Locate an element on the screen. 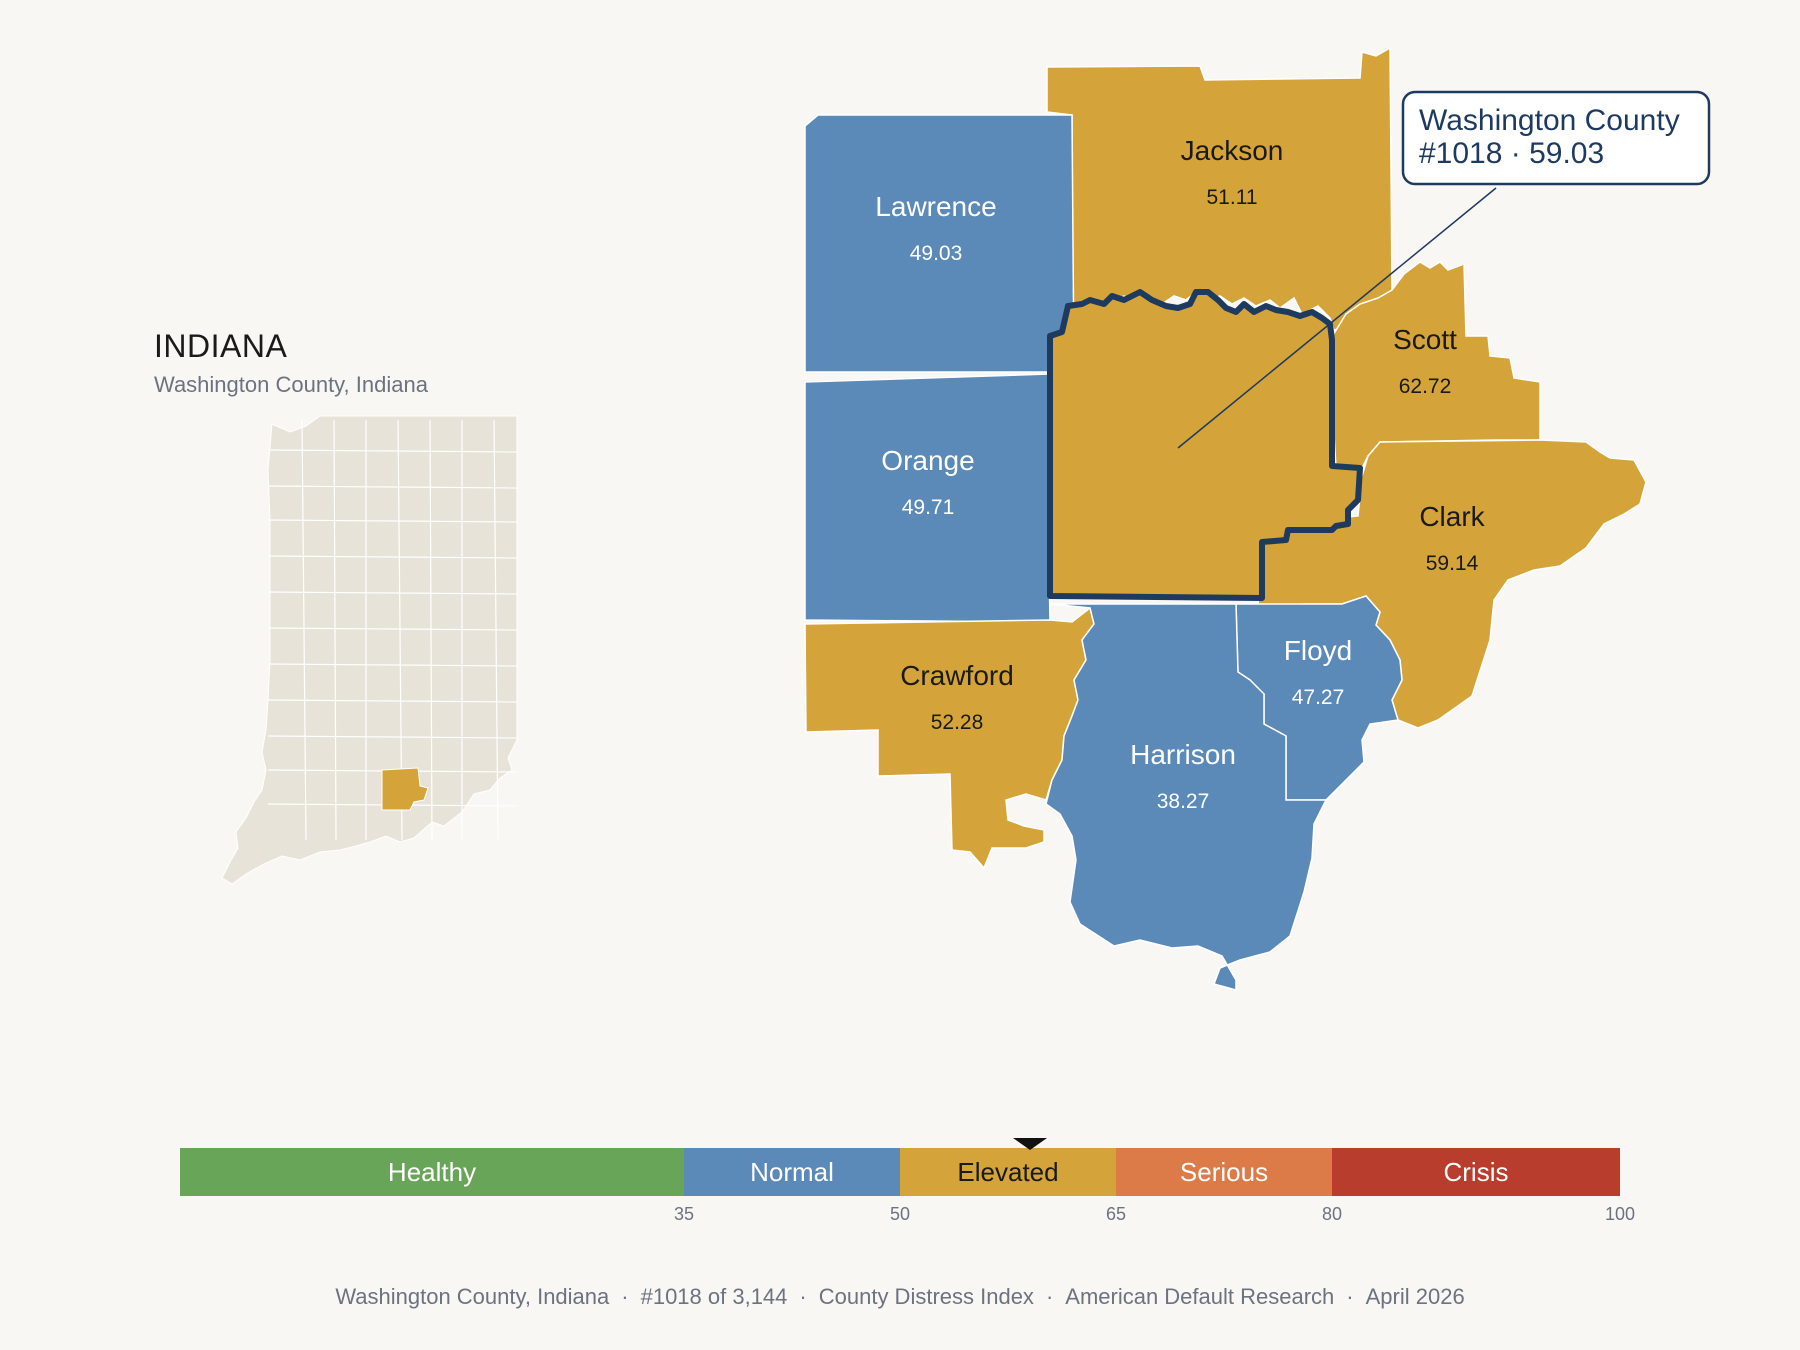  footer-county: Washington County, Indiana is located at coordinates (472, 1296).